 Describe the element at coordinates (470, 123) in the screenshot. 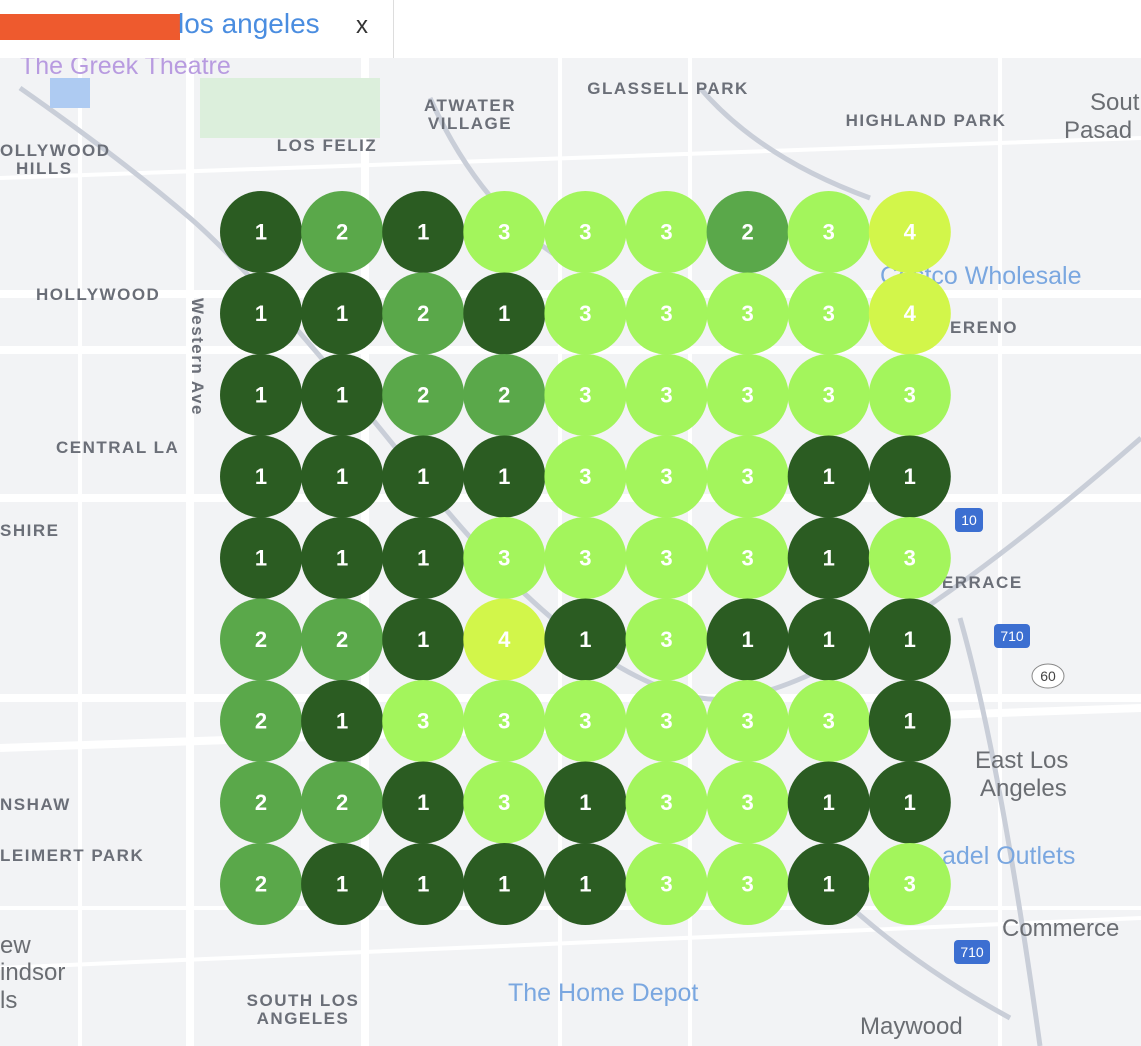

I see `area-label: VILLAGE` at that location.